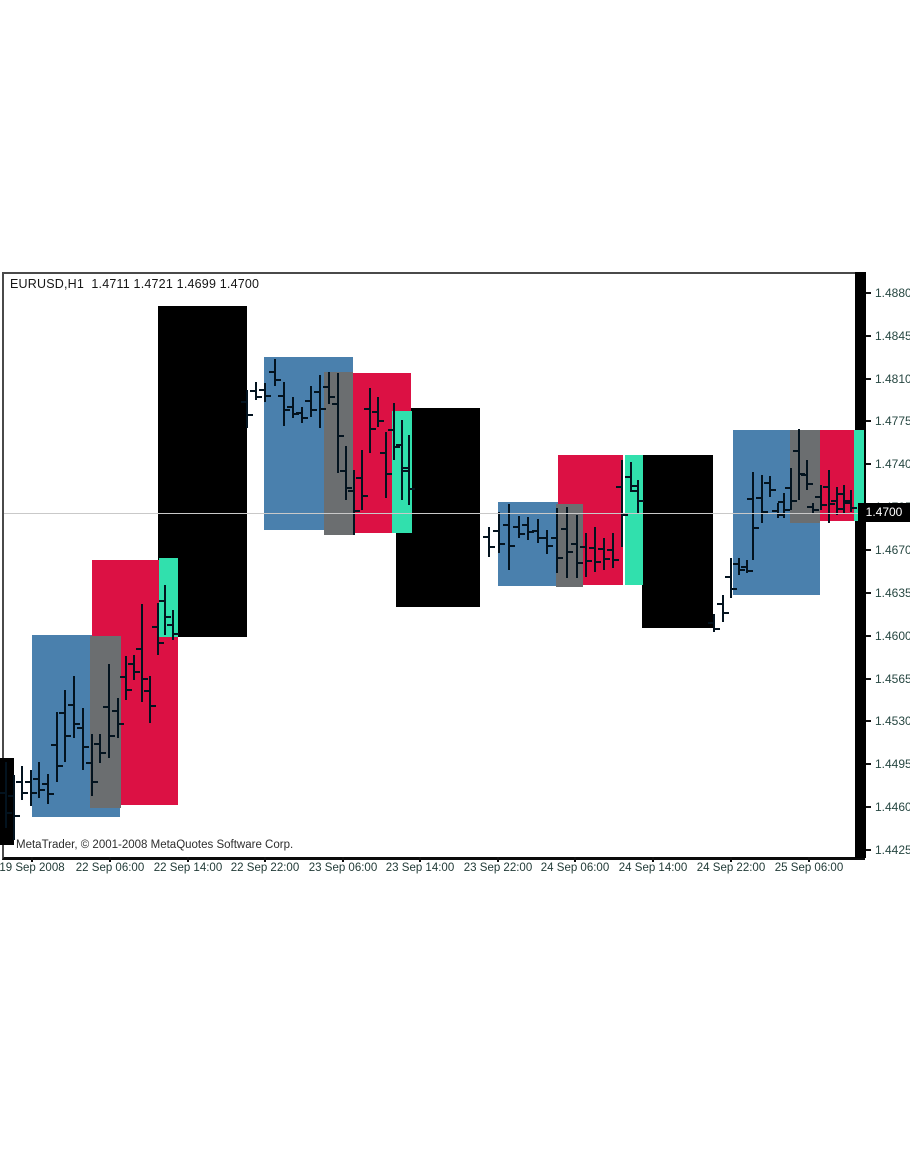  I want to click on price-tick-label: 1.4530, so click(892, 721).